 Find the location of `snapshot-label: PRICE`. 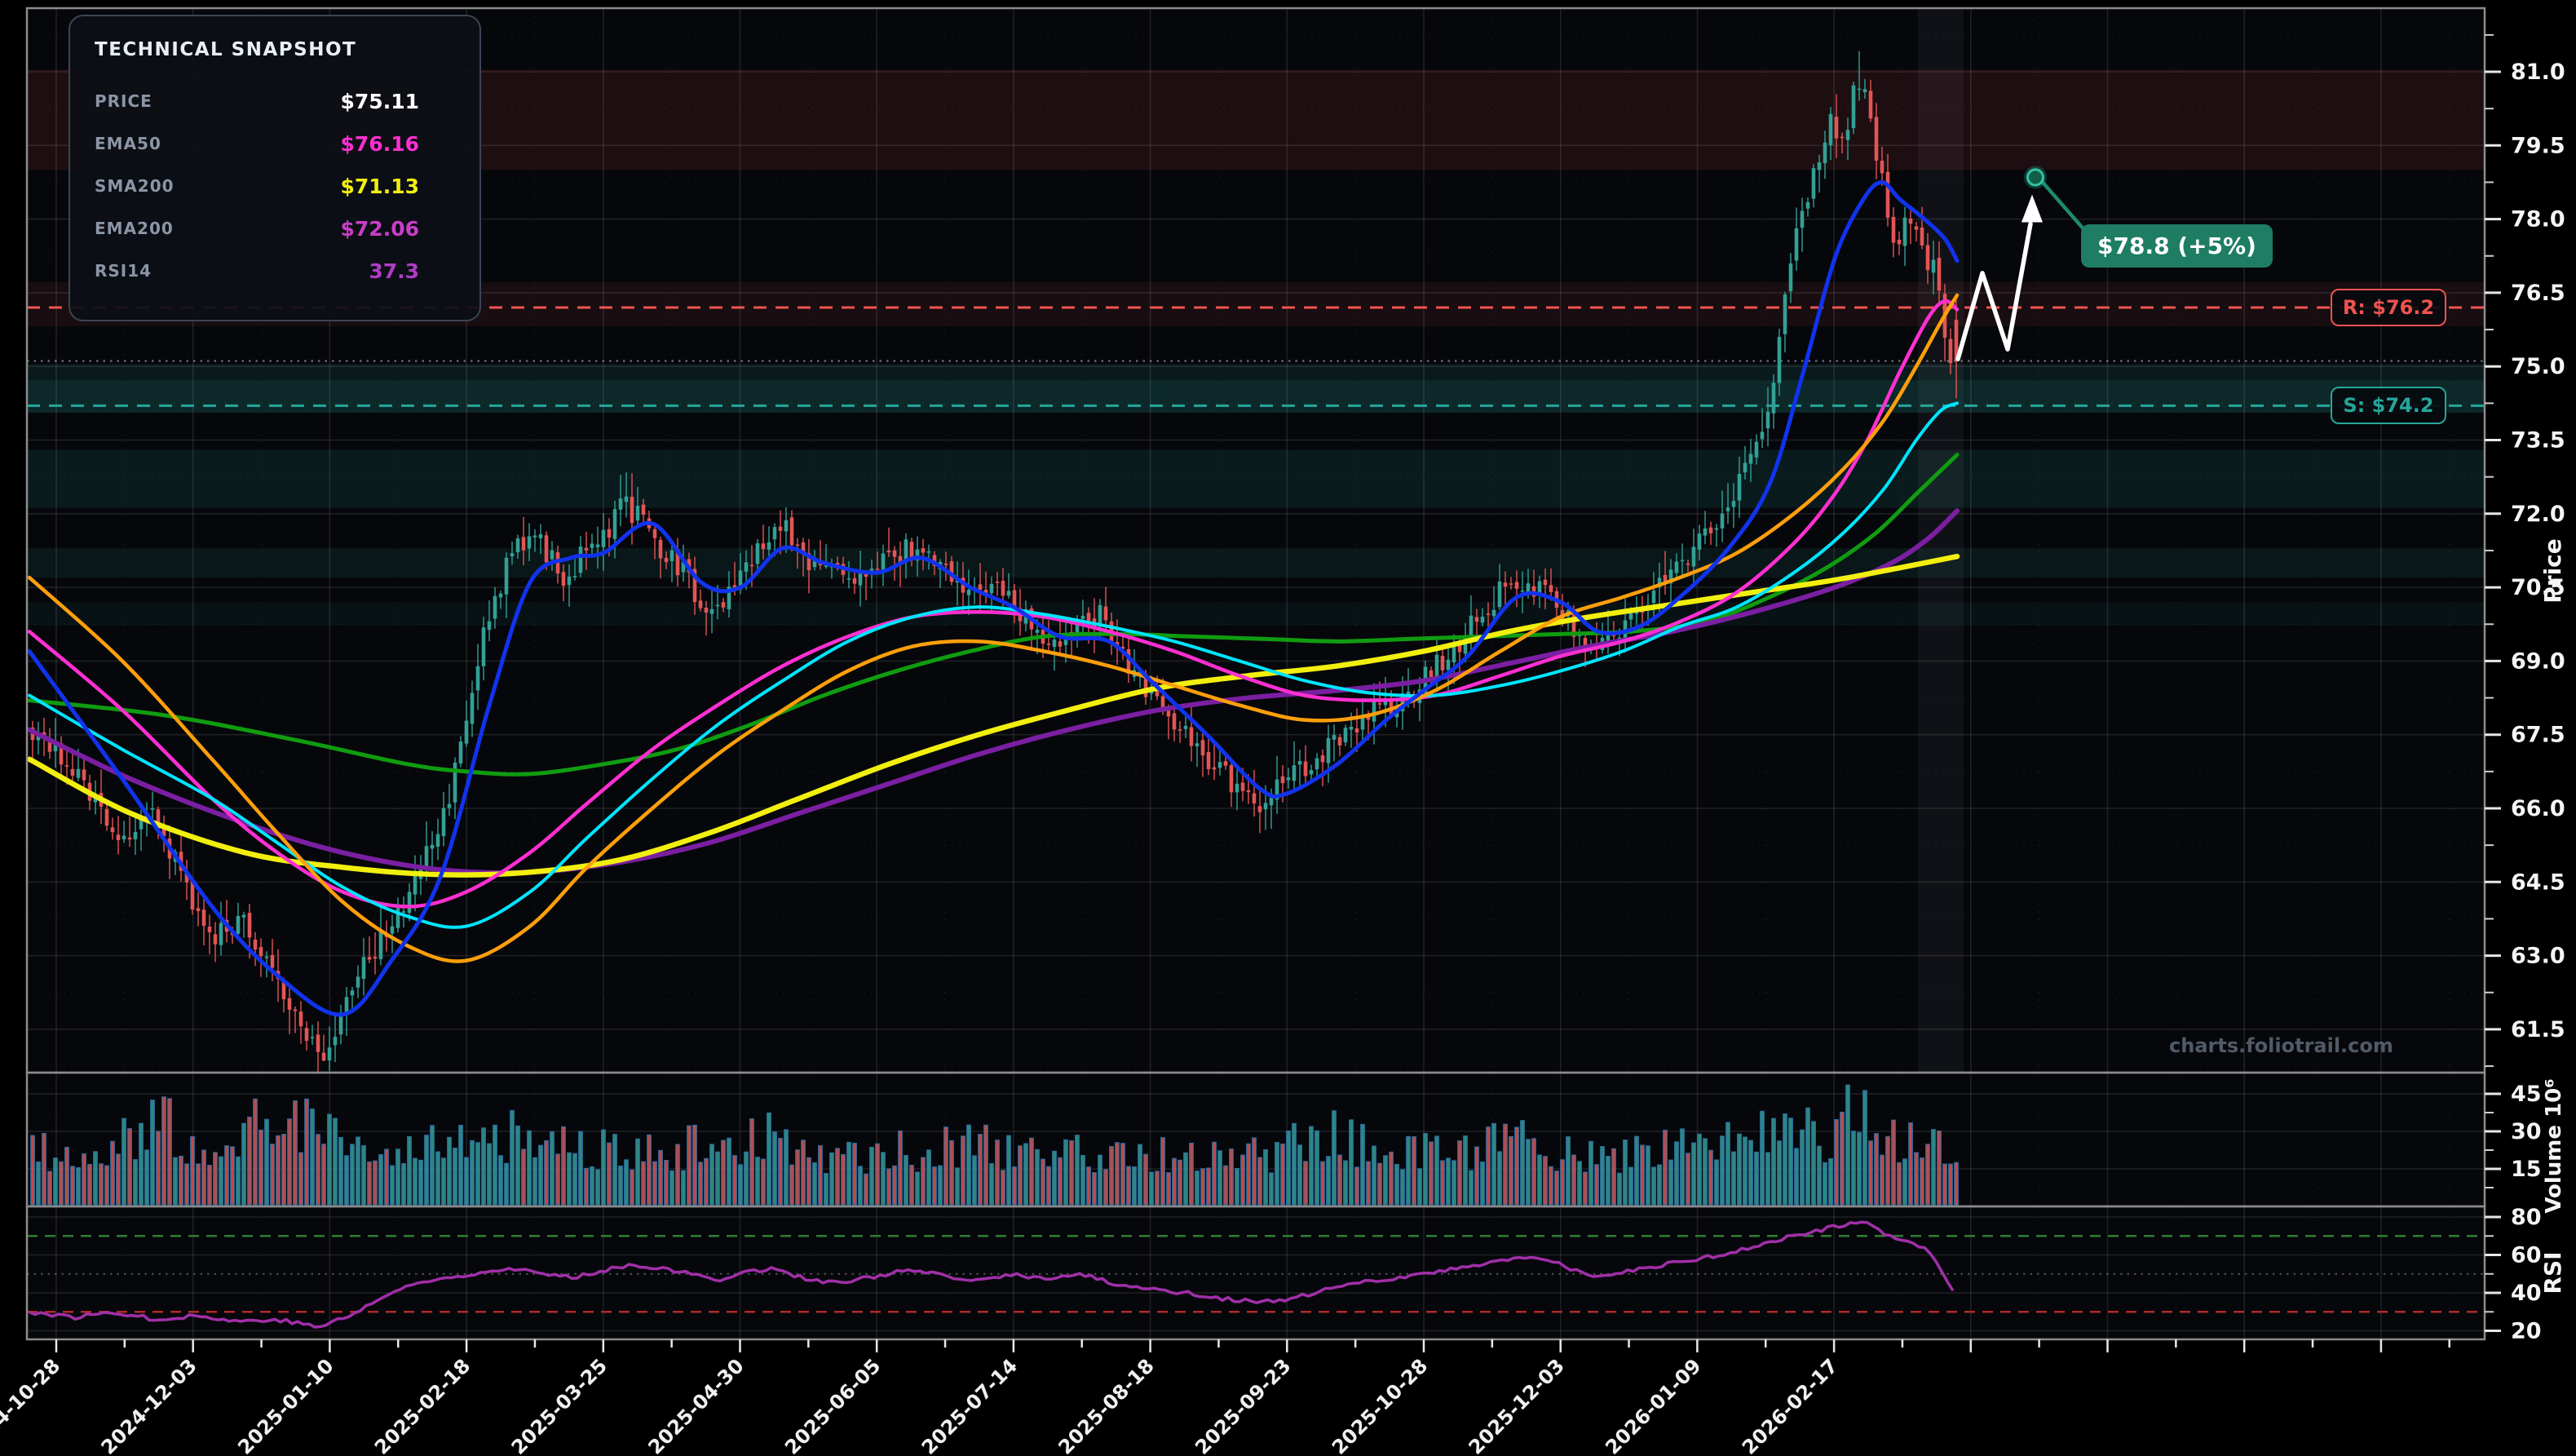

snapshot-label: PRICE is located at coordinates (123, 101).